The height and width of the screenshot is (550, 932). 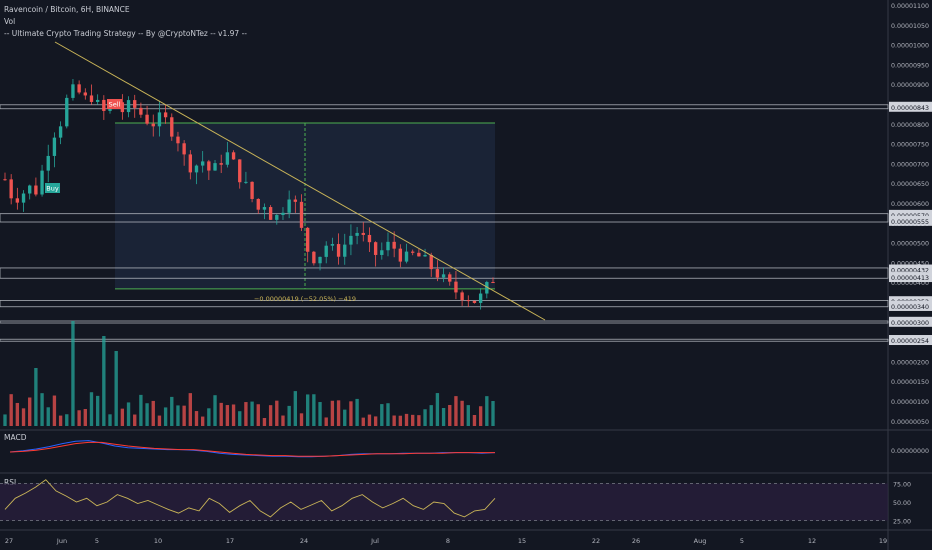 What do you see at coordinates (158, 541) in the screenshot?
I see `x-tick-label: 10` at bounding box center [158, 541].